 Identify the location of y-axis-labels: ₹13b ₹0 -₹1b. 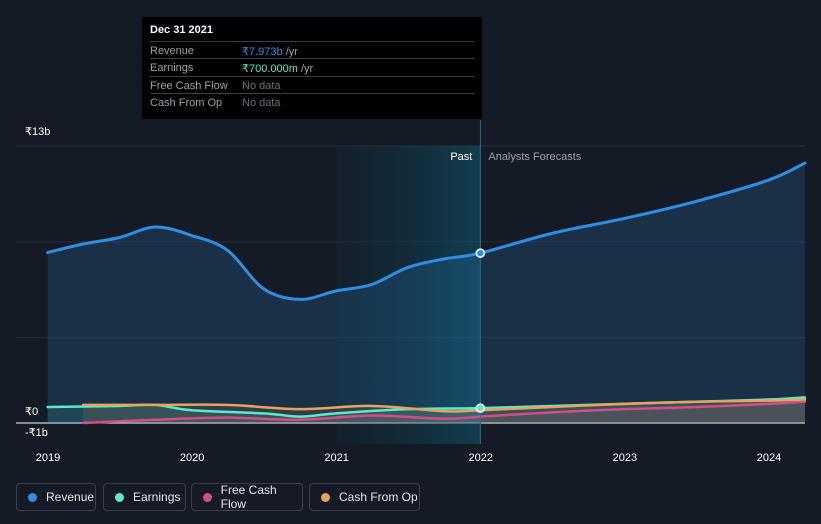
(37, 282).